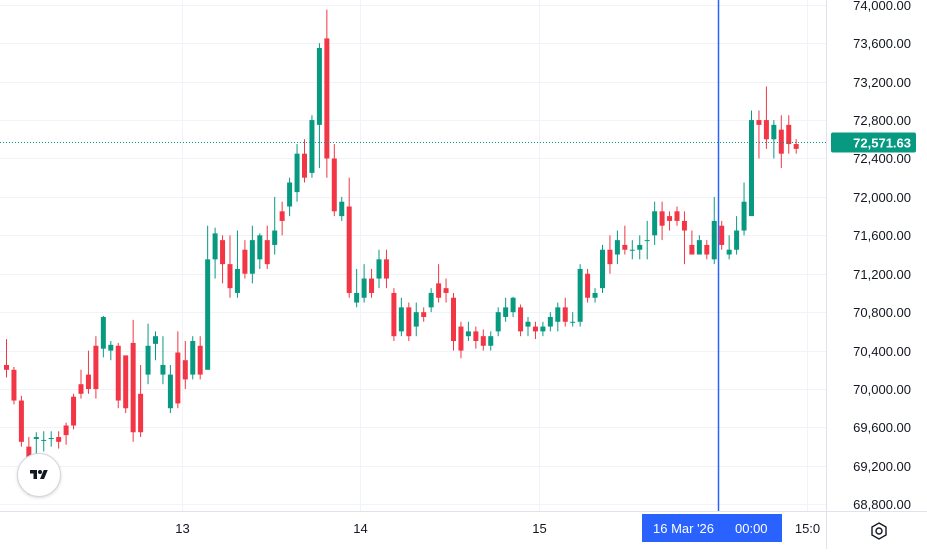  I want to click on price-tick-label: 69,200.00, so click(882, 466).